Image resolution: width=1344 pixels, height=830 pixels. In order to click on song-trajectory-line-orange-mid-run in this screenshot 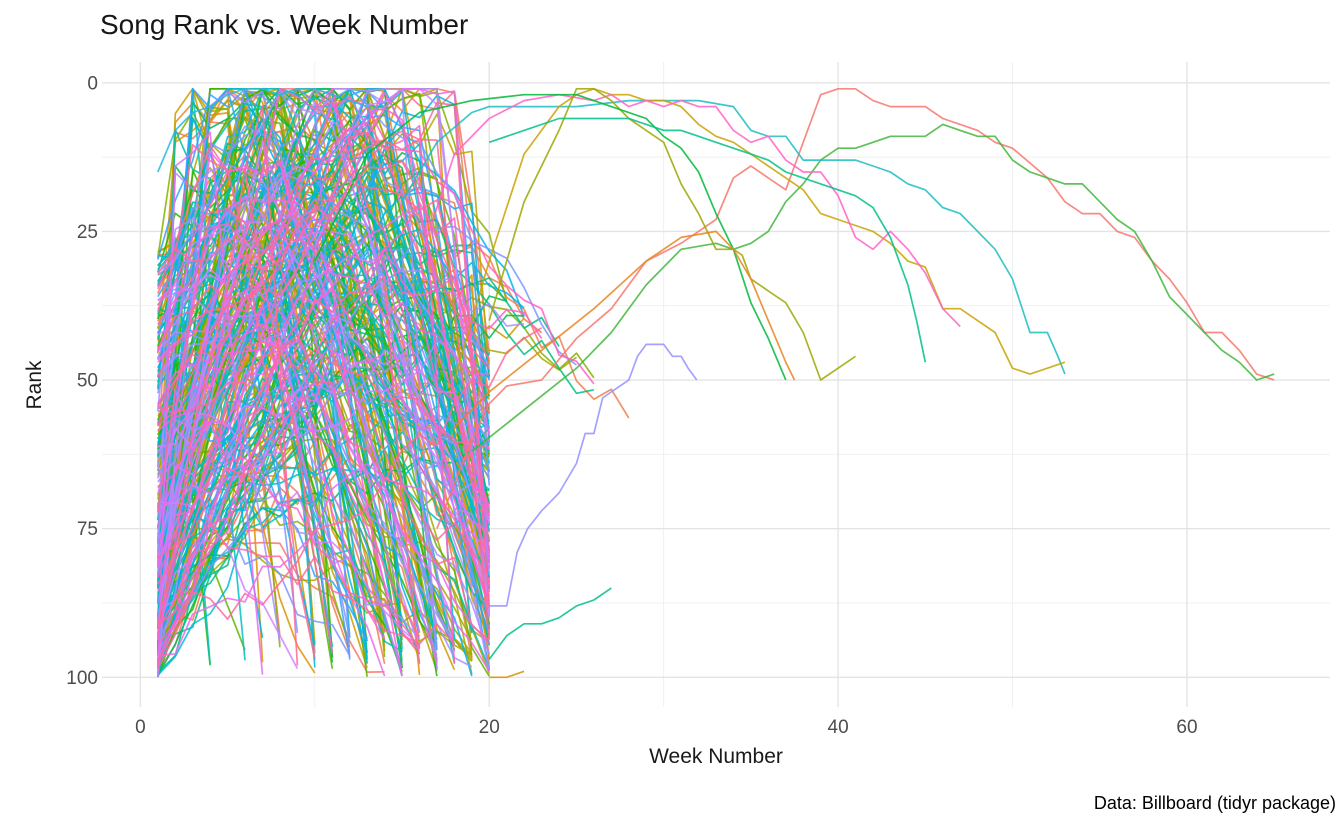, I will do `click(624, 329)`.